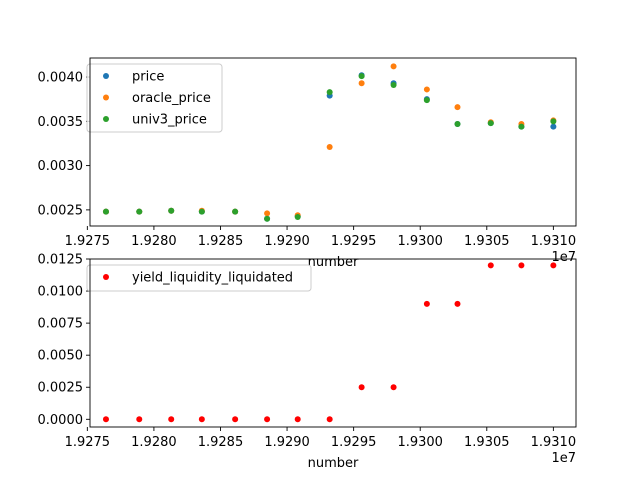 This screenshot has height=480, width=640. I want to click on y-tick-label: 0.0030, so click(61, 166).